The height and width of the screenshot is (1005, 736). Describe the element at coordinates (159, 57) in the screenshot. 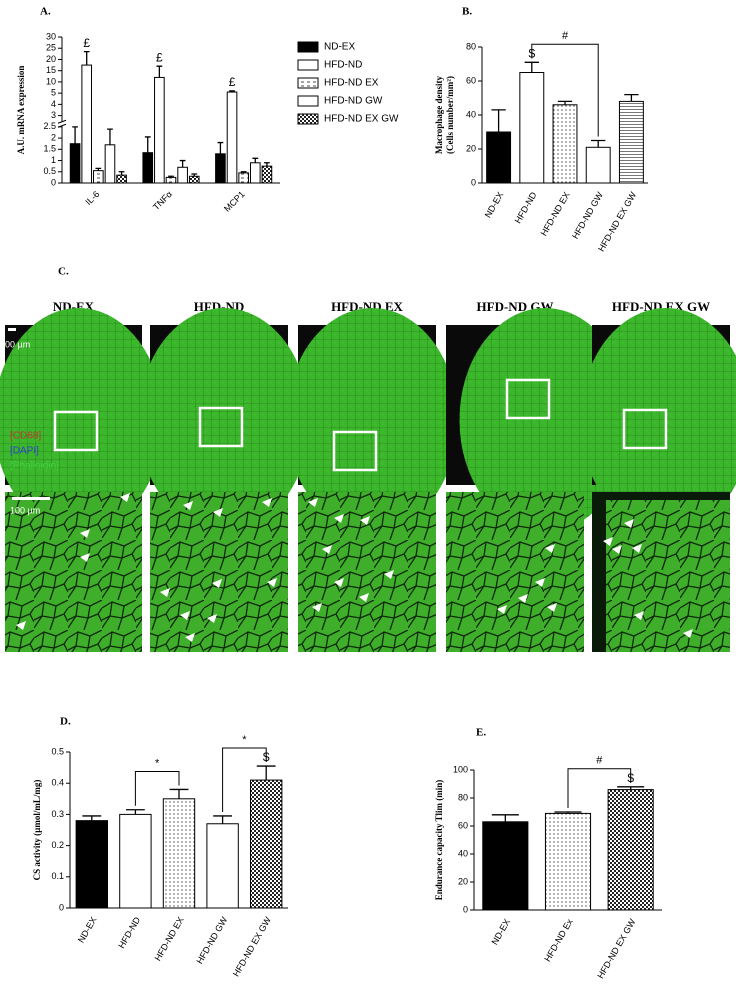

I see `annotation: £` at that location.